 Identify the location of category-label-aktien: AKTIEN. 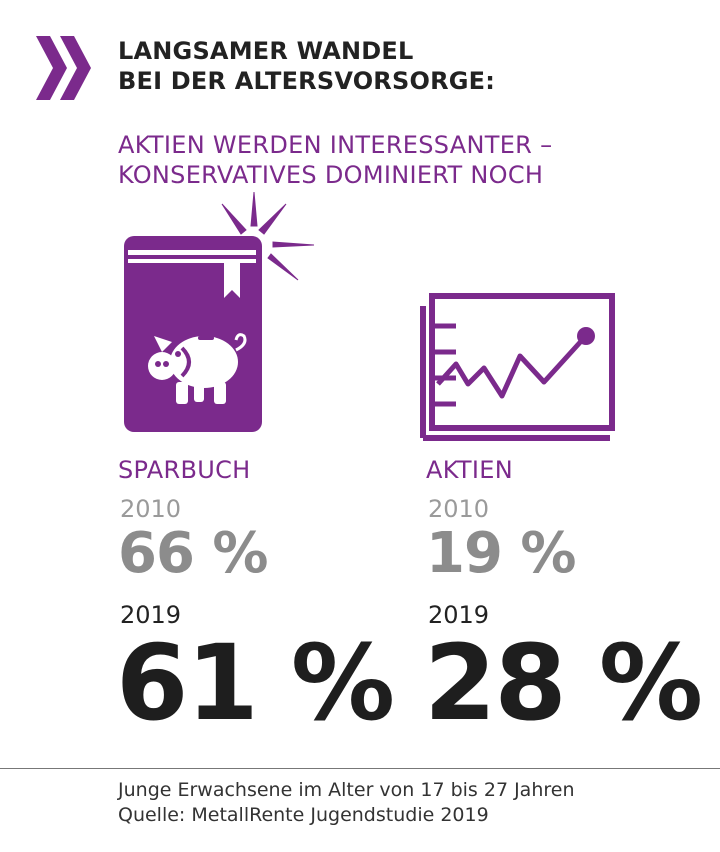
(469, 470).